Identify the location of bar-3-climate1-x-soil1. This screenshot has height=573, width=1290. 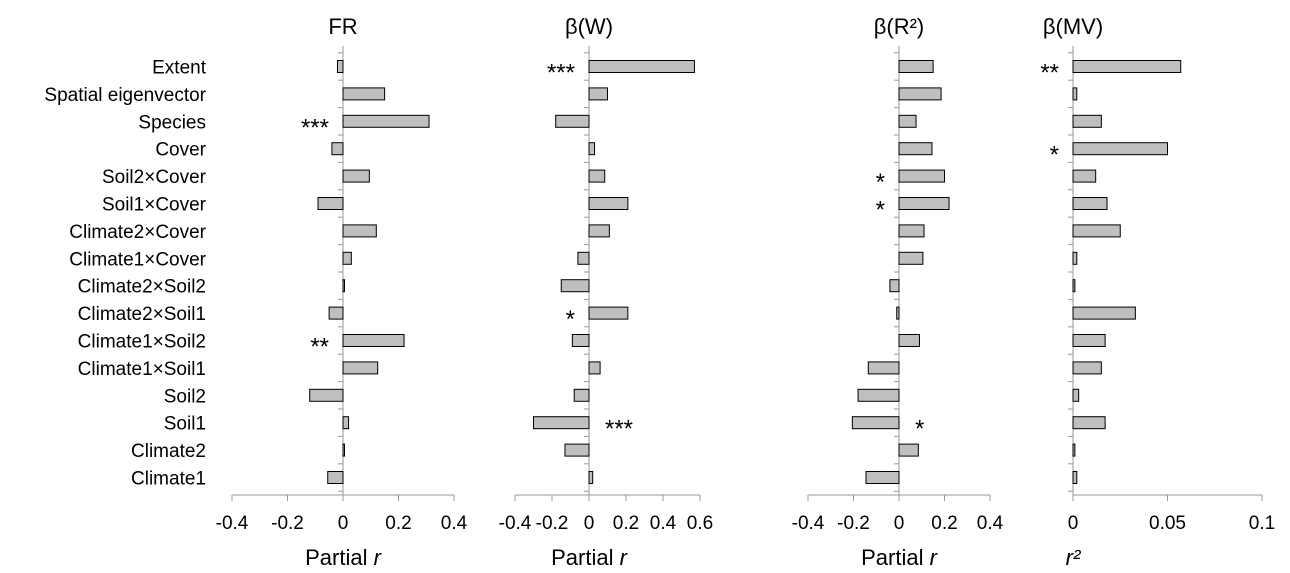
(883, 368).